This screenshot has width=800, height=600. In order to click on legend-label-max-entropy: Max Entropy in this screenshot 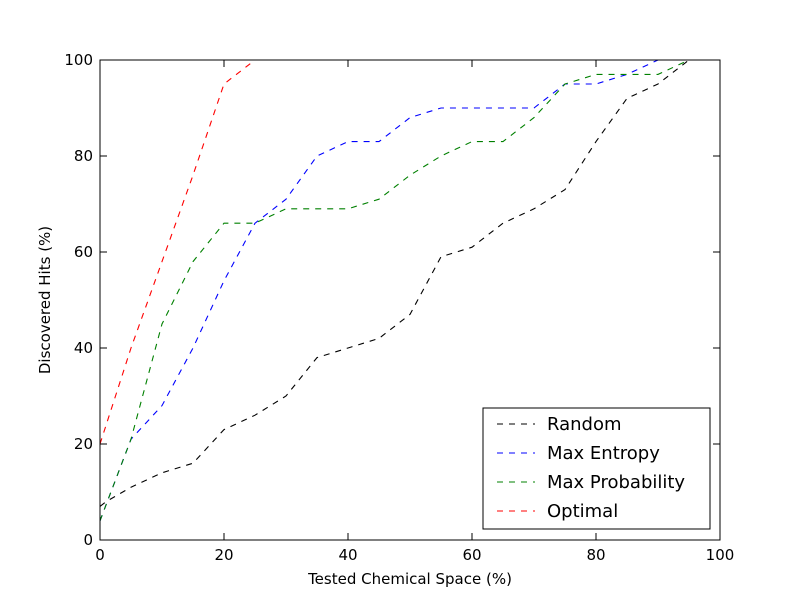, I will do `click(603, 453)`.